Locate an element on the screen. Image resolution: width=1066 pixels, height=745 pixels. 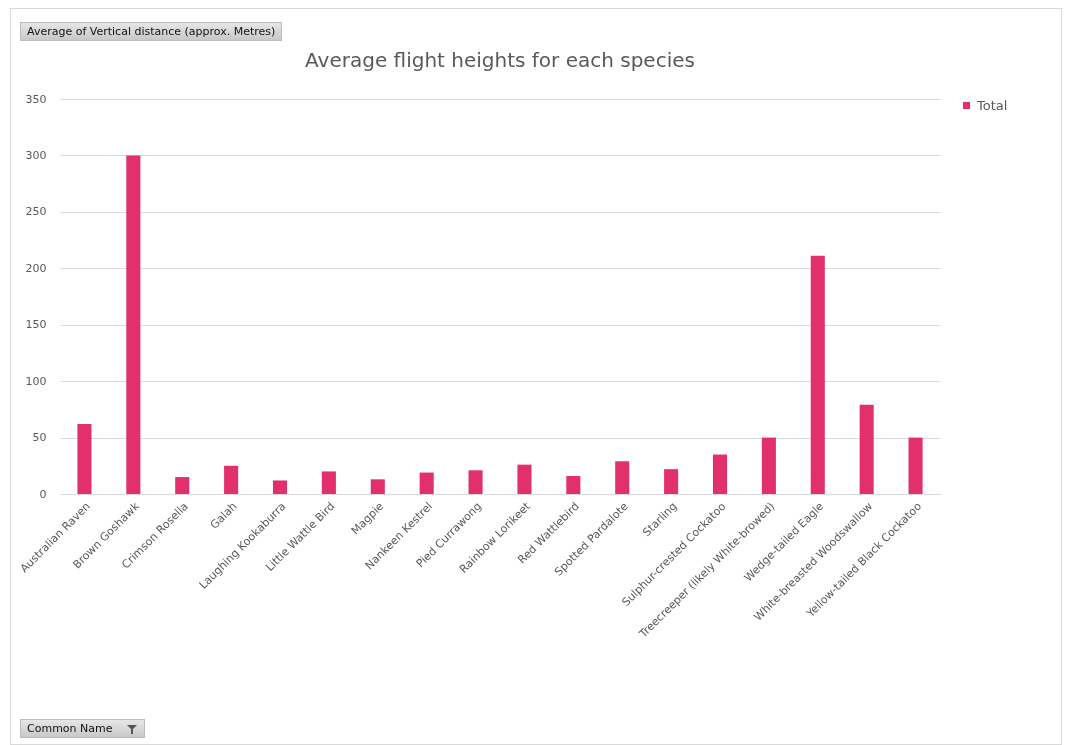
y-tick-label: 50 is located at coordinates (39, 438).